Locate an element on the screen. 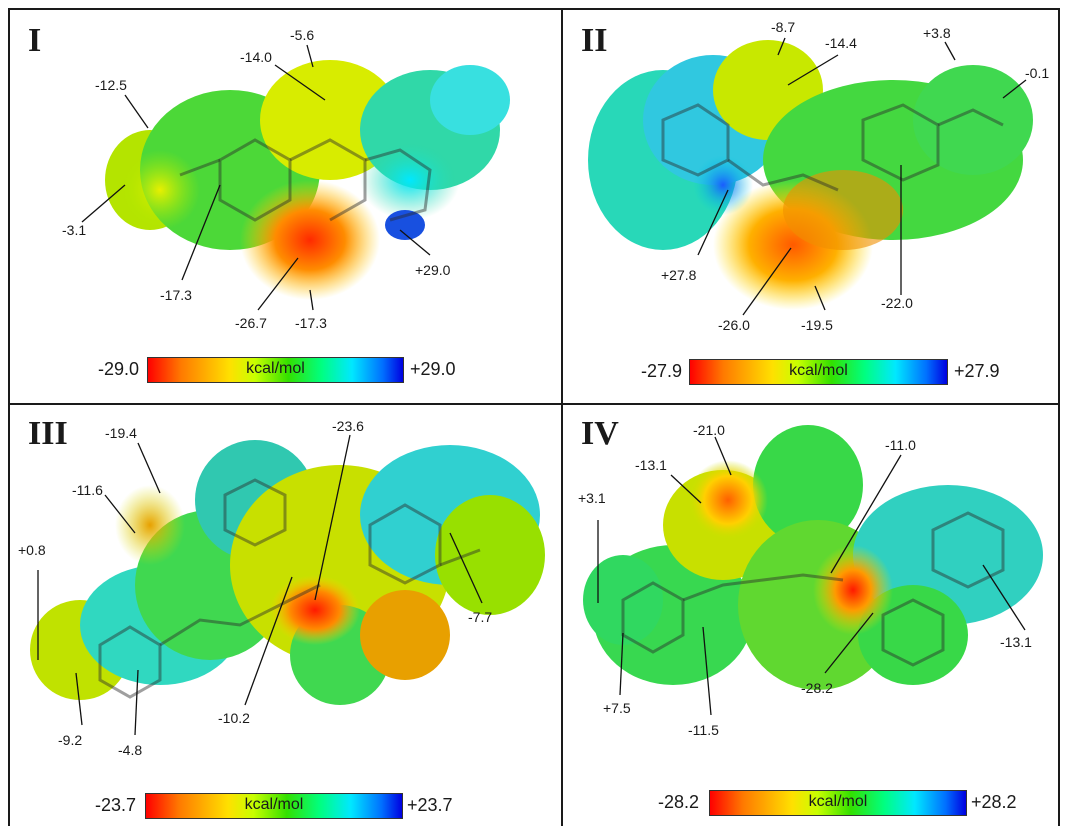 The width and height of the screenshot is (1069, 826). grid-border-left is located at coordinates (9, 417).